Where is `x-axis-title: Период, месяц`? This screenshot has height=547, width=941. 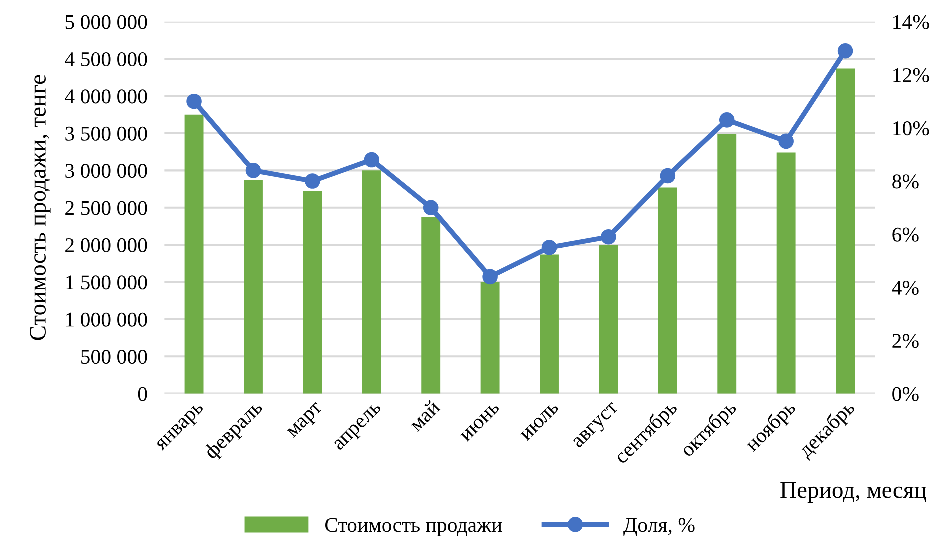 x-axis-title: Период, месяц is located at coordinates (853, 493).